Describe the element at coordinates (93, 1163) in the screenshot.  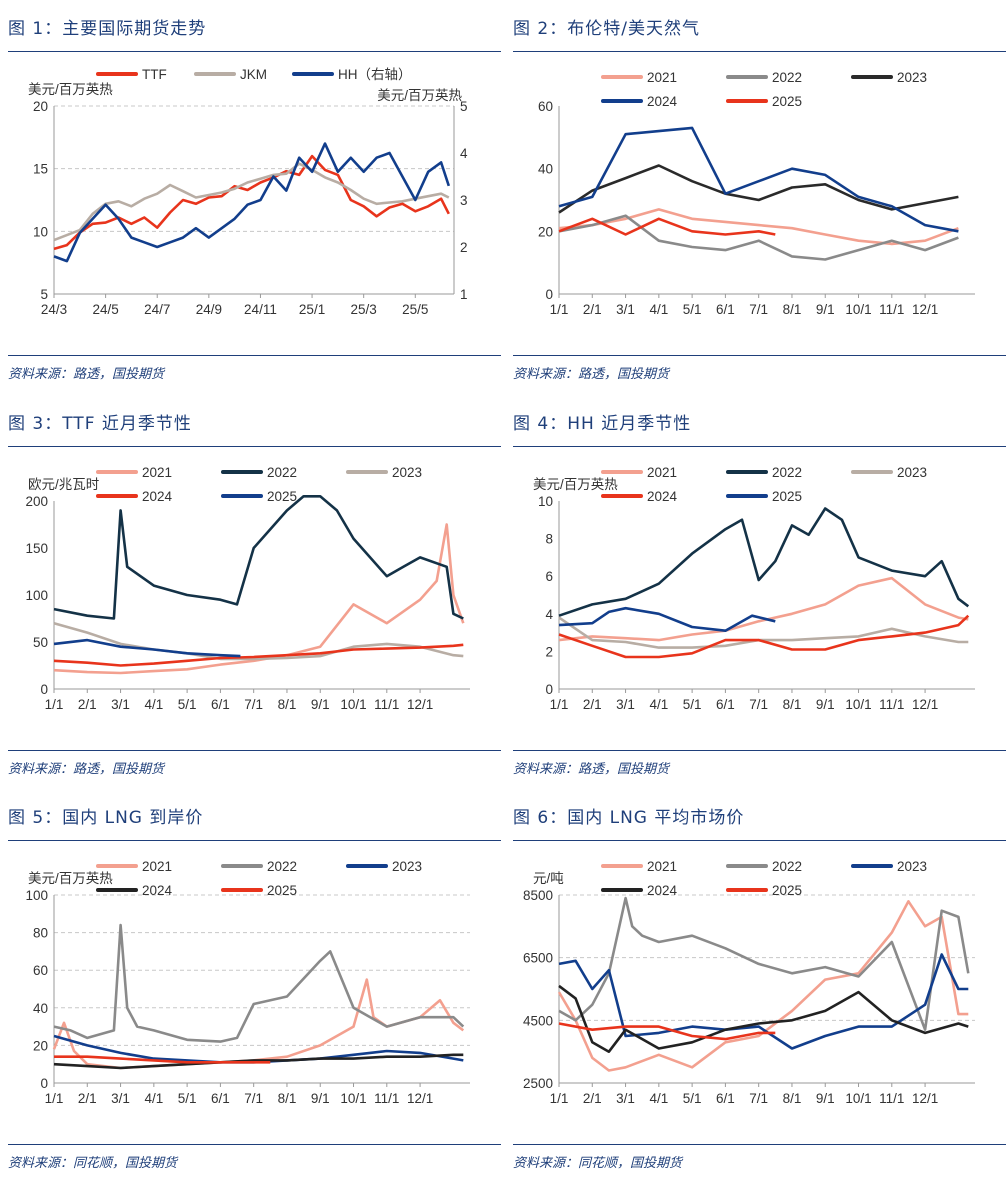
I see `source-note: 资料来源：同花顺，国投期货` at that location.